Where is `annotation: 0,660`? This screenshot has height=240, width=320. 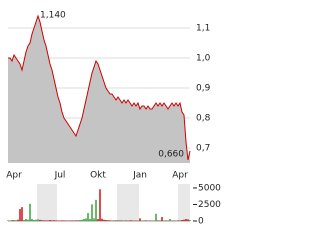
annotation: 0,660 is located at coordinates (171, 155).